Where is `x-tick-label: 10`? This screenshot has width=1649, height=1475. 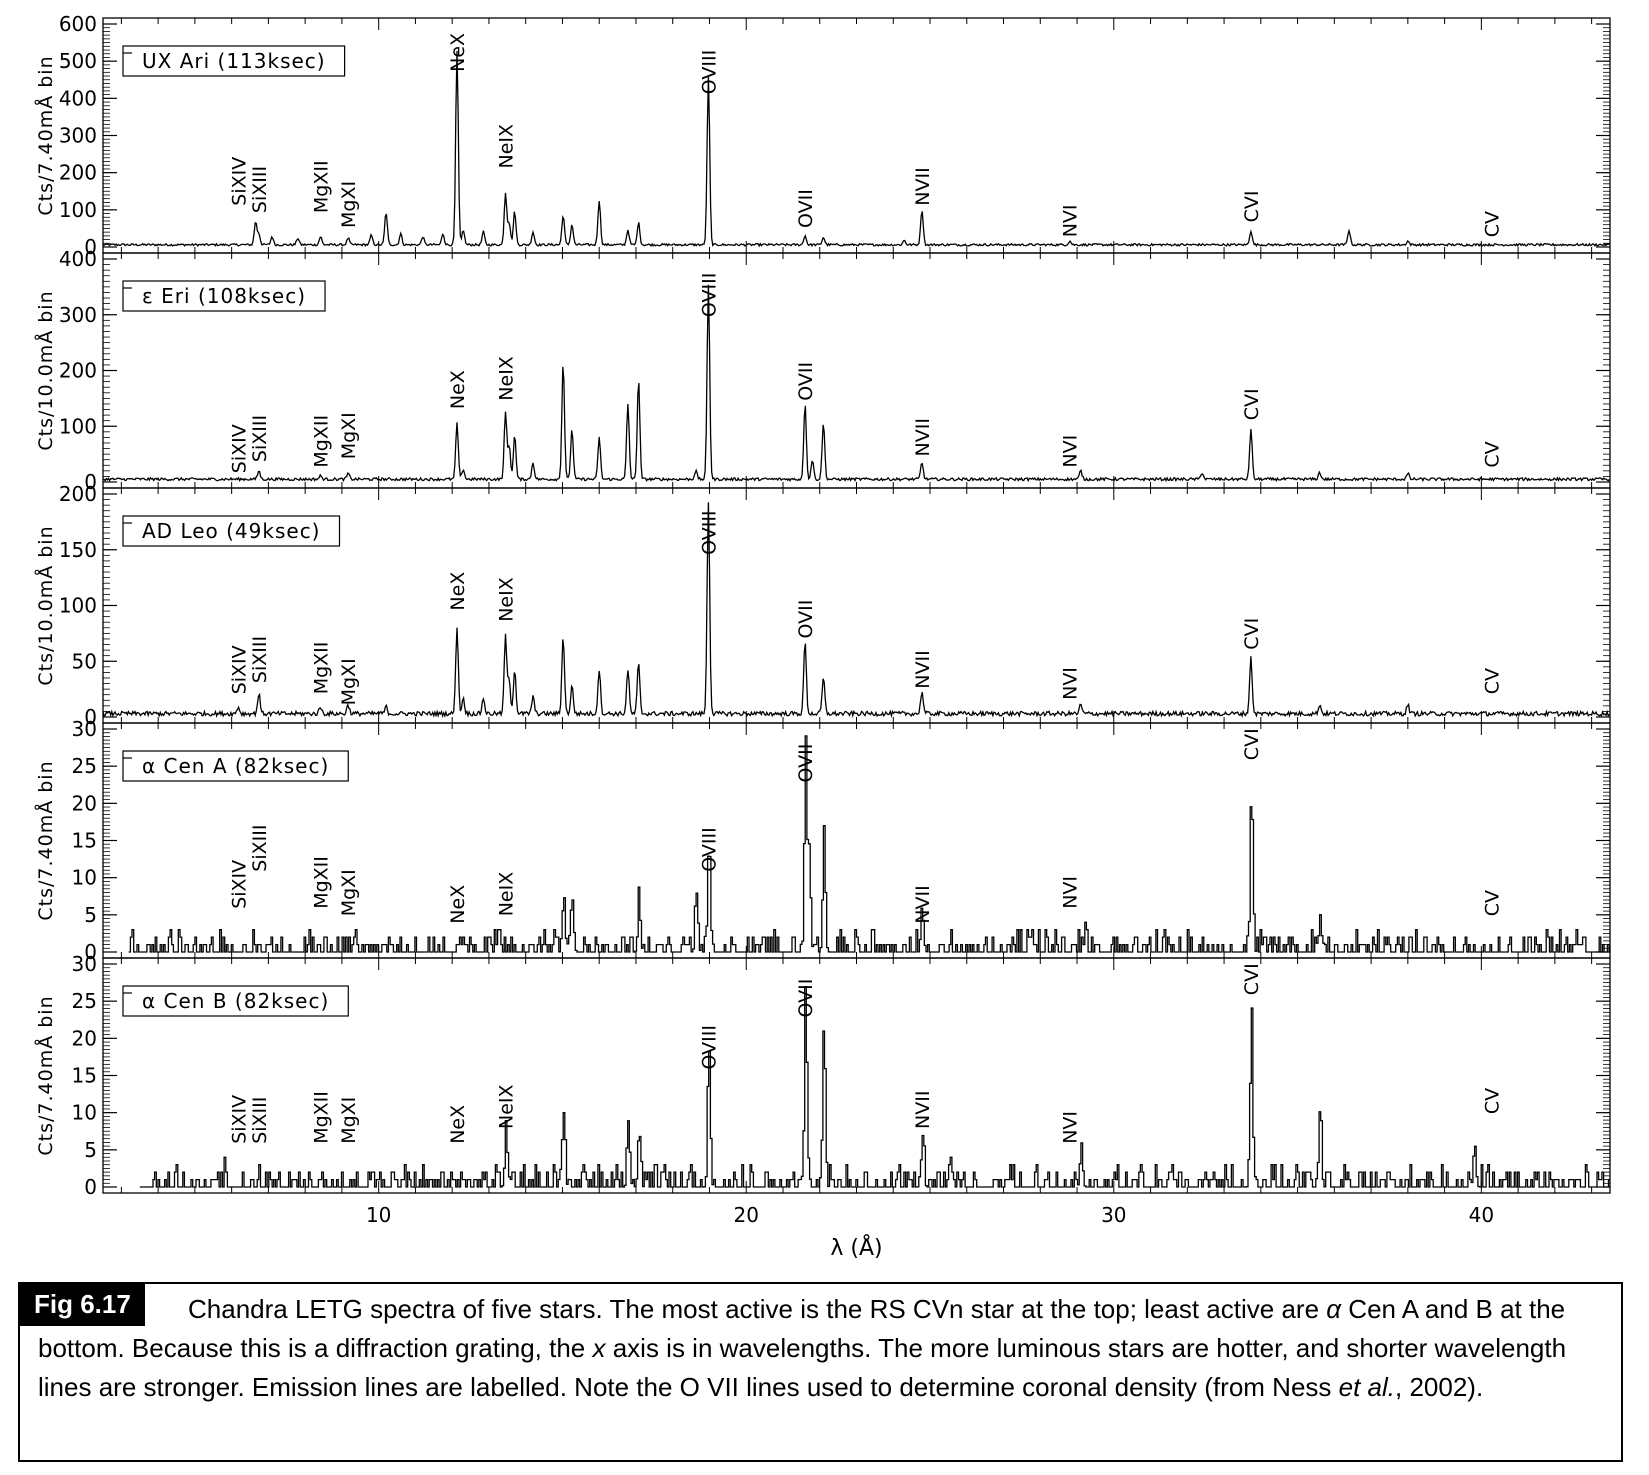 x-tick-label: 10 is located at coordinates (378, 1215).